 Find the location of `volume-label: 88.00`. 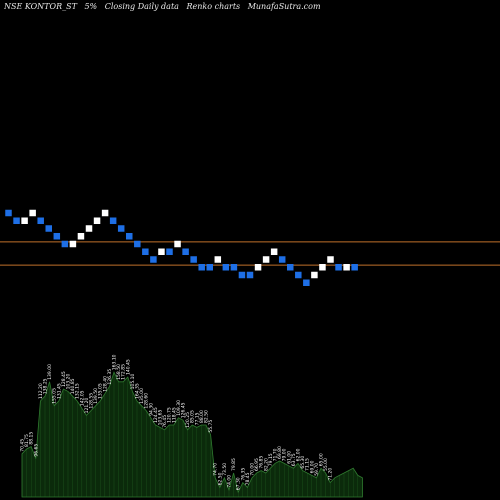

volume-label: 88.00 is located at coordinates (202, 416).